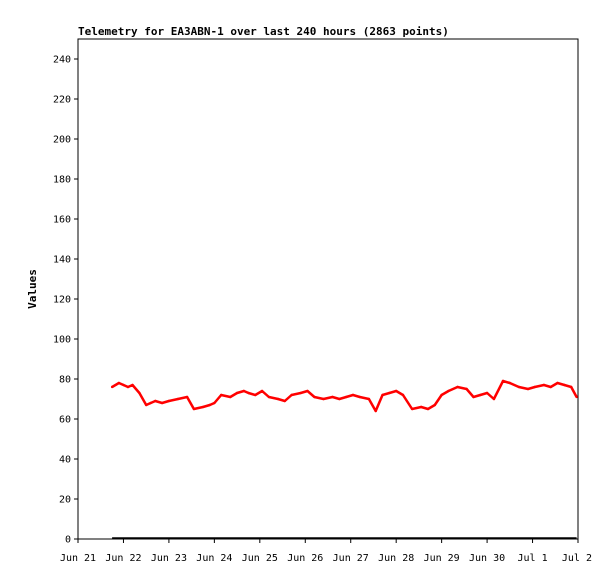  What do you see at coordinates (65, 500) in the screenshot?
I see `y-tick-label: 20` at bounding box center [65, 500].